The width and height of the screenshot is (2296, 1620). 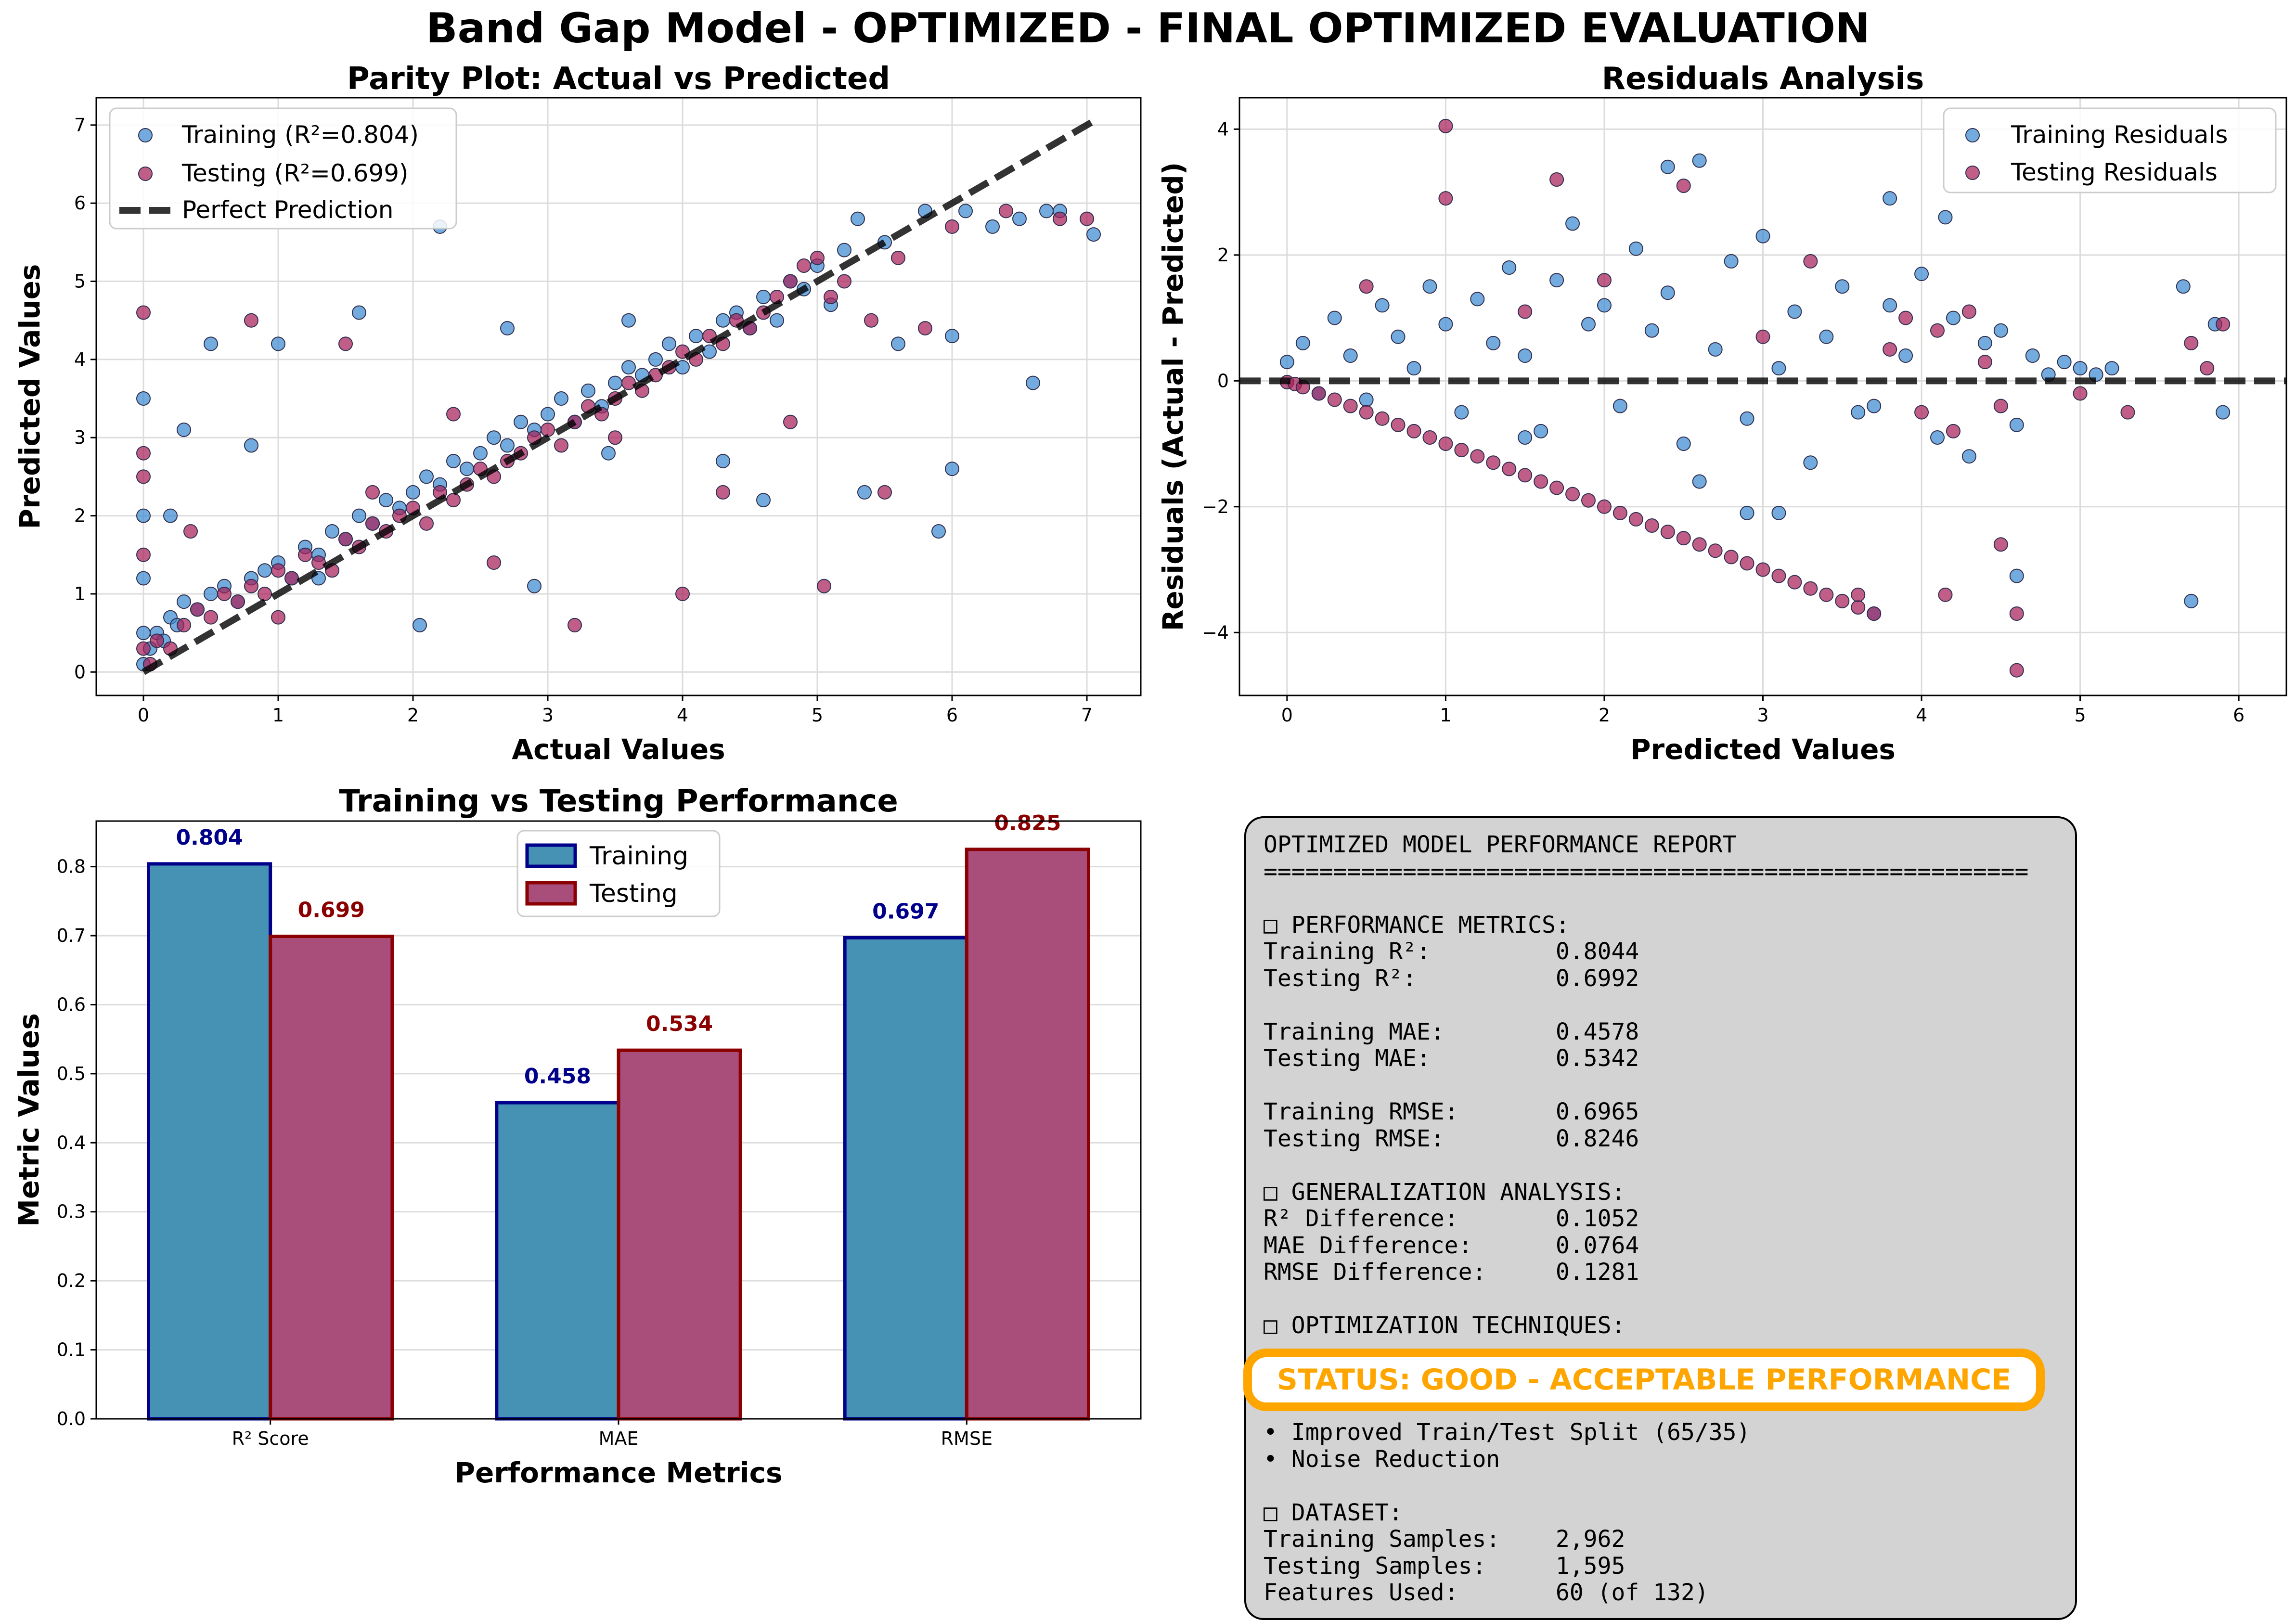 I want to click on bar-value-label: 0.699, so click(x=331, y=910).